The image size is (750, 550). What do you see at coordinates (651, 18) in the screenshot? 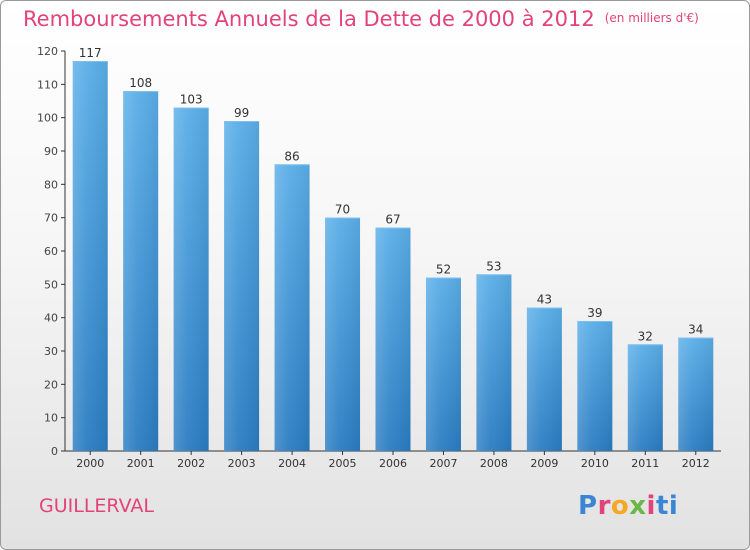
I see `chart-unit-label: (en milliers d'€)` at bounding box center [651, 18].